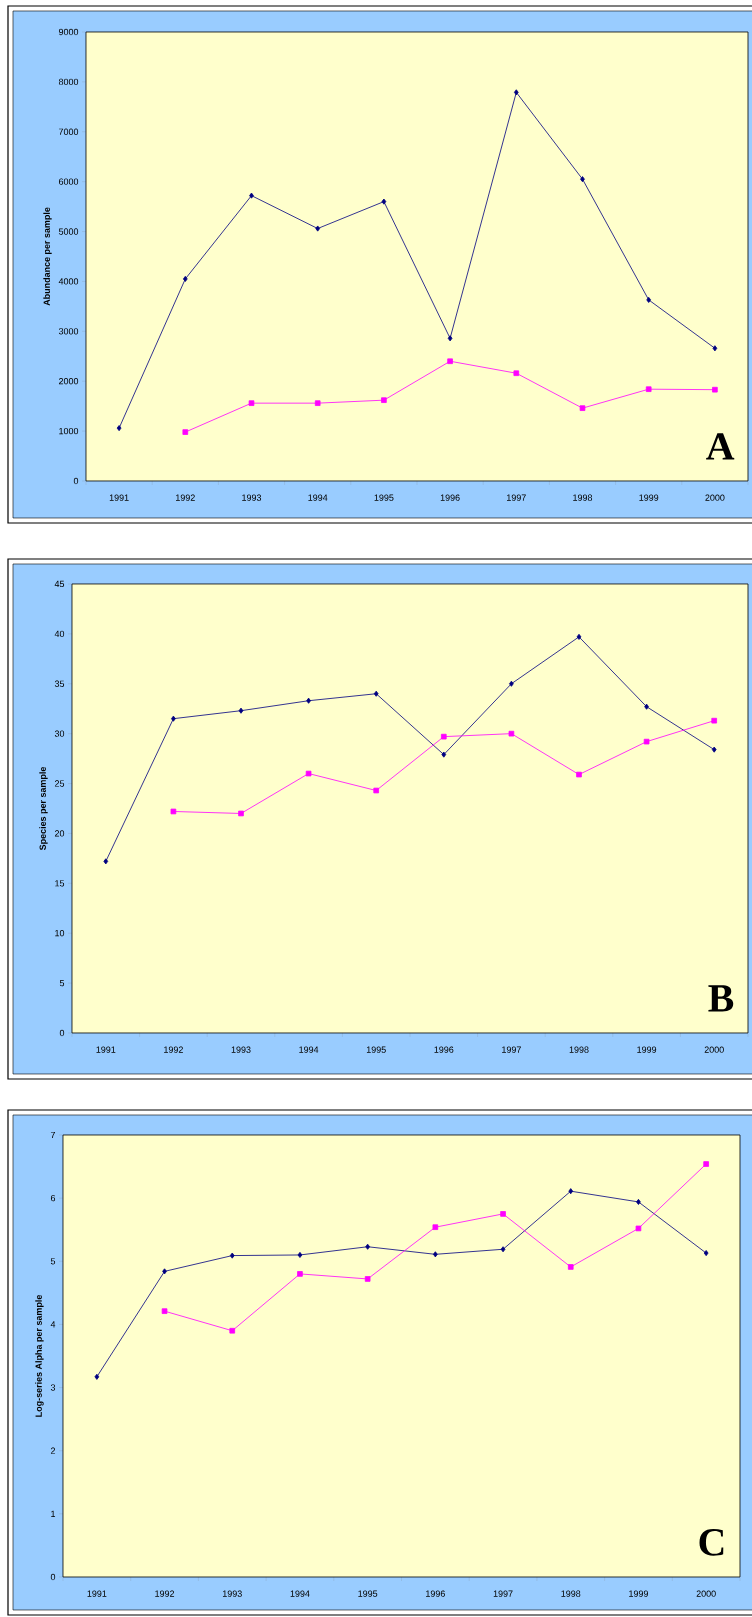 The height and width of the screenshot is (1617, 752). I want to click on y-tick-label: 20, so click(59, 833).